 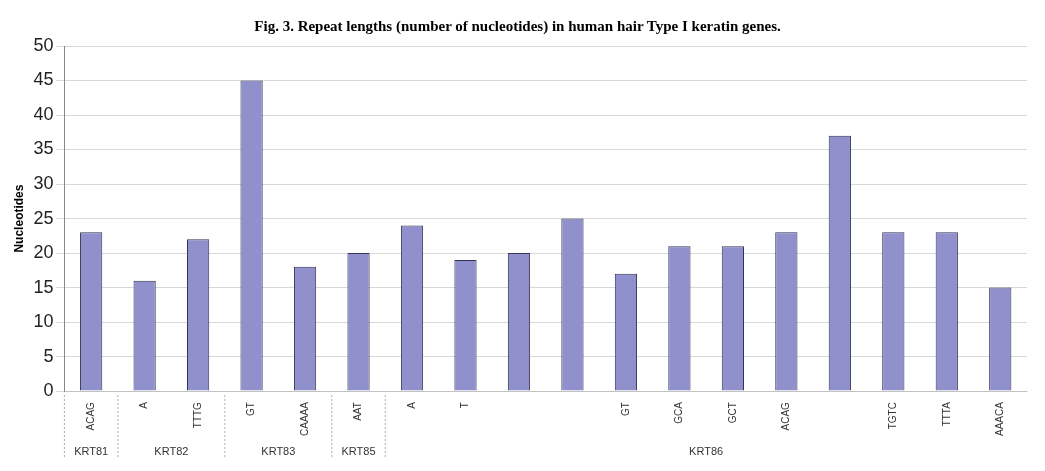 What do you see at coordinates (358, 411) in the screenshot?
I see `x-tick-label: AAT` at bounding box center [358, 411].